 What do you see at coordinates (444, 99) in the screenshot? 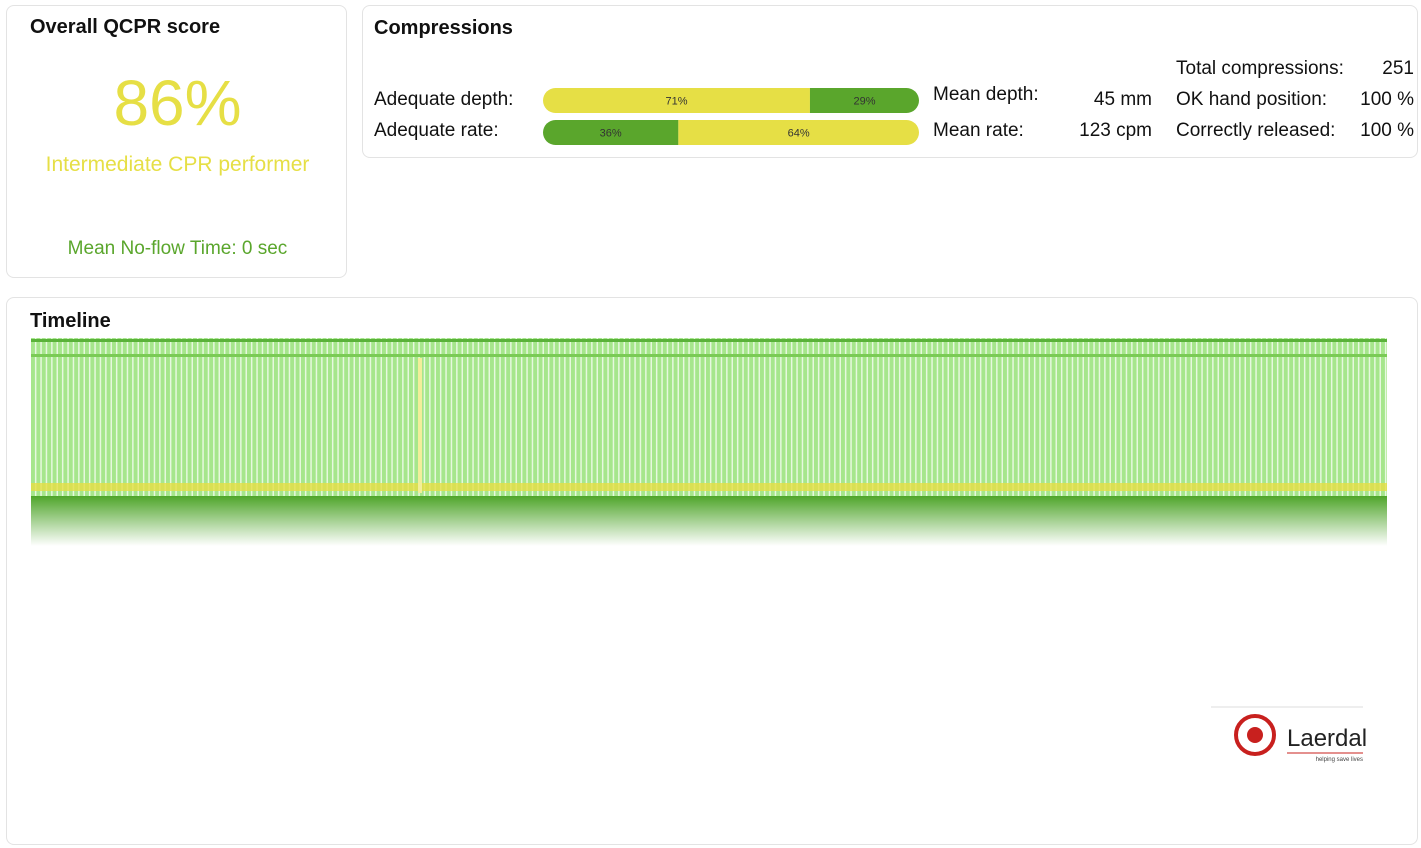
I see `bar-label: Adequate depth:` at bounding box center [444, 99].